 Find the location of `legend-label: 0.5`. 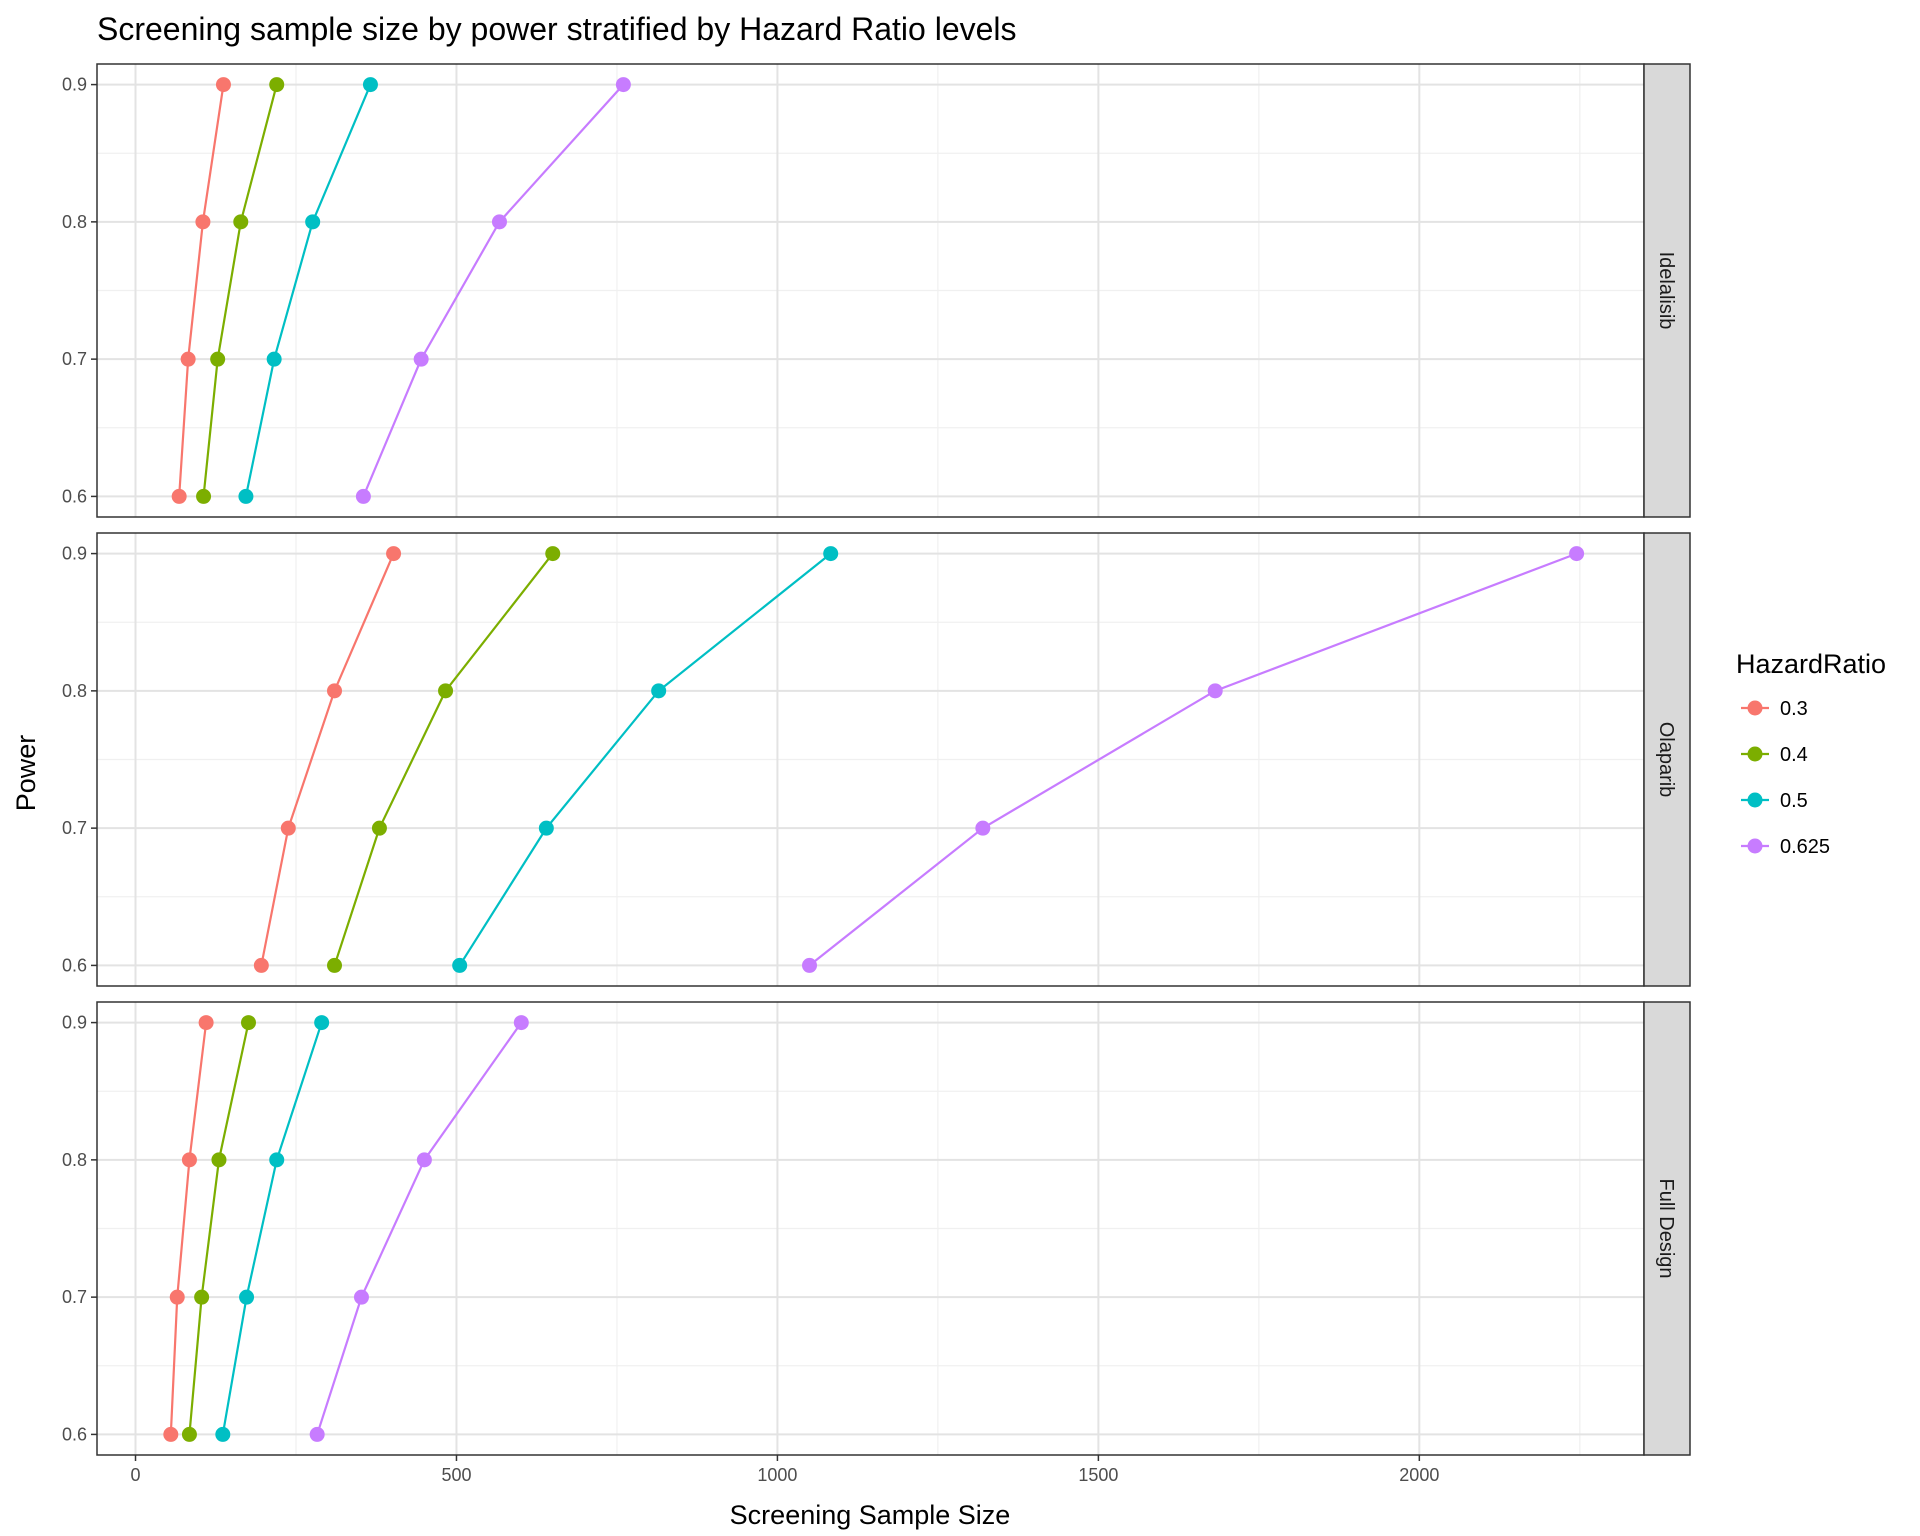

legend-label: 0.5 is located at coordinates (1794, 801).